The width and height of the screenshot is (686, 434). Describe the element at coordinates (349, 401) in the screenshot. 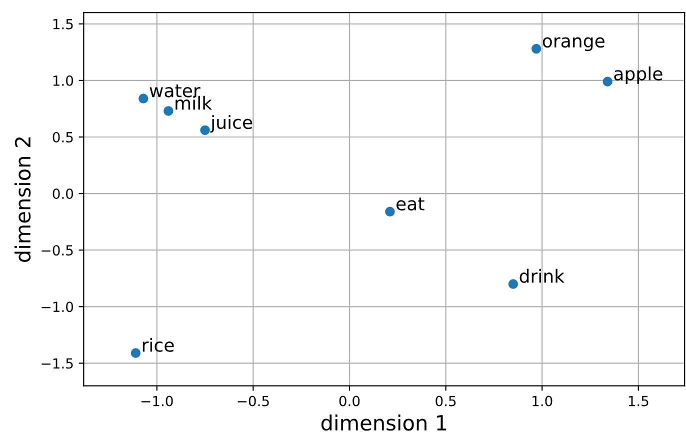

I see `x-tick-label: 0.0` at that location.